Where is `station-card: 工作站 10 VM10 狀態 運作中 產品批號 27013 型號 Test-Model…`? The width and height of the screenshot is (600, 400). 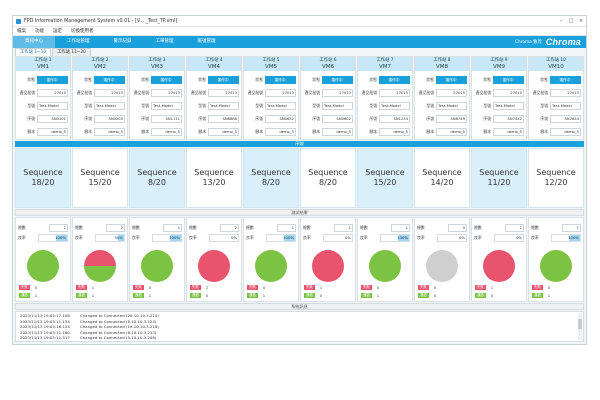
station-card: 工作站 10 VM10 狀態 運作中 產品批號 27013 型號 Test-Model… is located at coordinates (556, 98).